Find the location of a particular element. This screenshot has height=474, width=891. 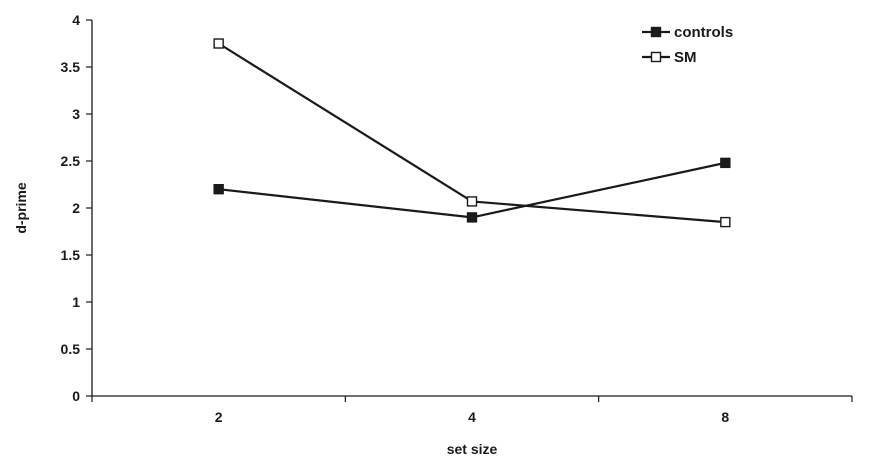

y-tick-label: 1.5 is located at coordinates (71, 255).